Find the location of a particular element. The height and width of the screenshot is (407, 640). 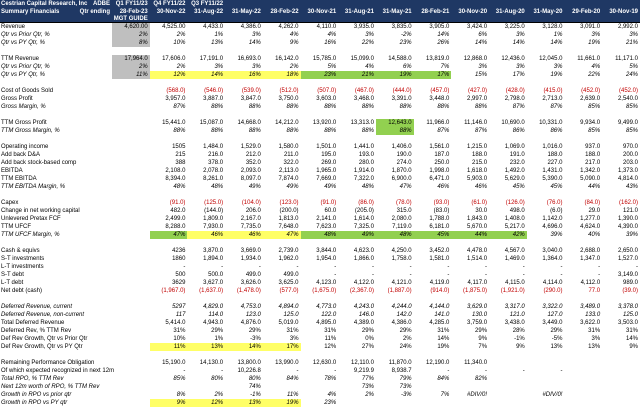

cell: 4,123.0 is located at coordinates (326, 283).